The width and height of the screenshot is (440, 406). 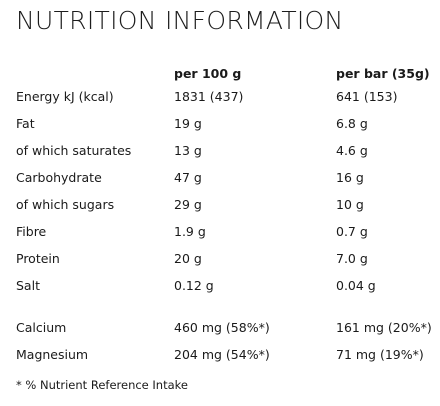 What do you see at coordinates (190, 231) in the screenshot?
I see `value-per-100g: 1.9 g` at bounding box center [190, 231].